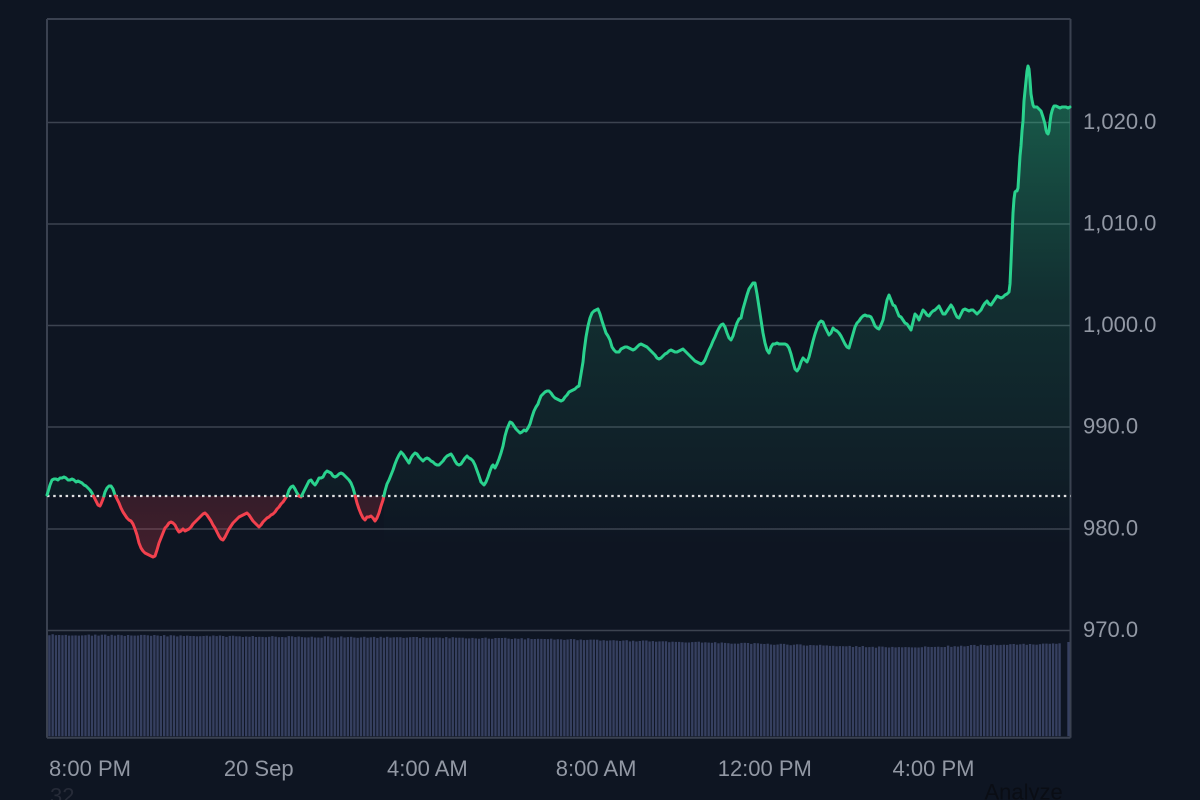 This screenshot has height=800, width=1200. Describe the element at coordinates (765, 768) in the screenshot. I see `svg-text: 12:00 PM` at that location.